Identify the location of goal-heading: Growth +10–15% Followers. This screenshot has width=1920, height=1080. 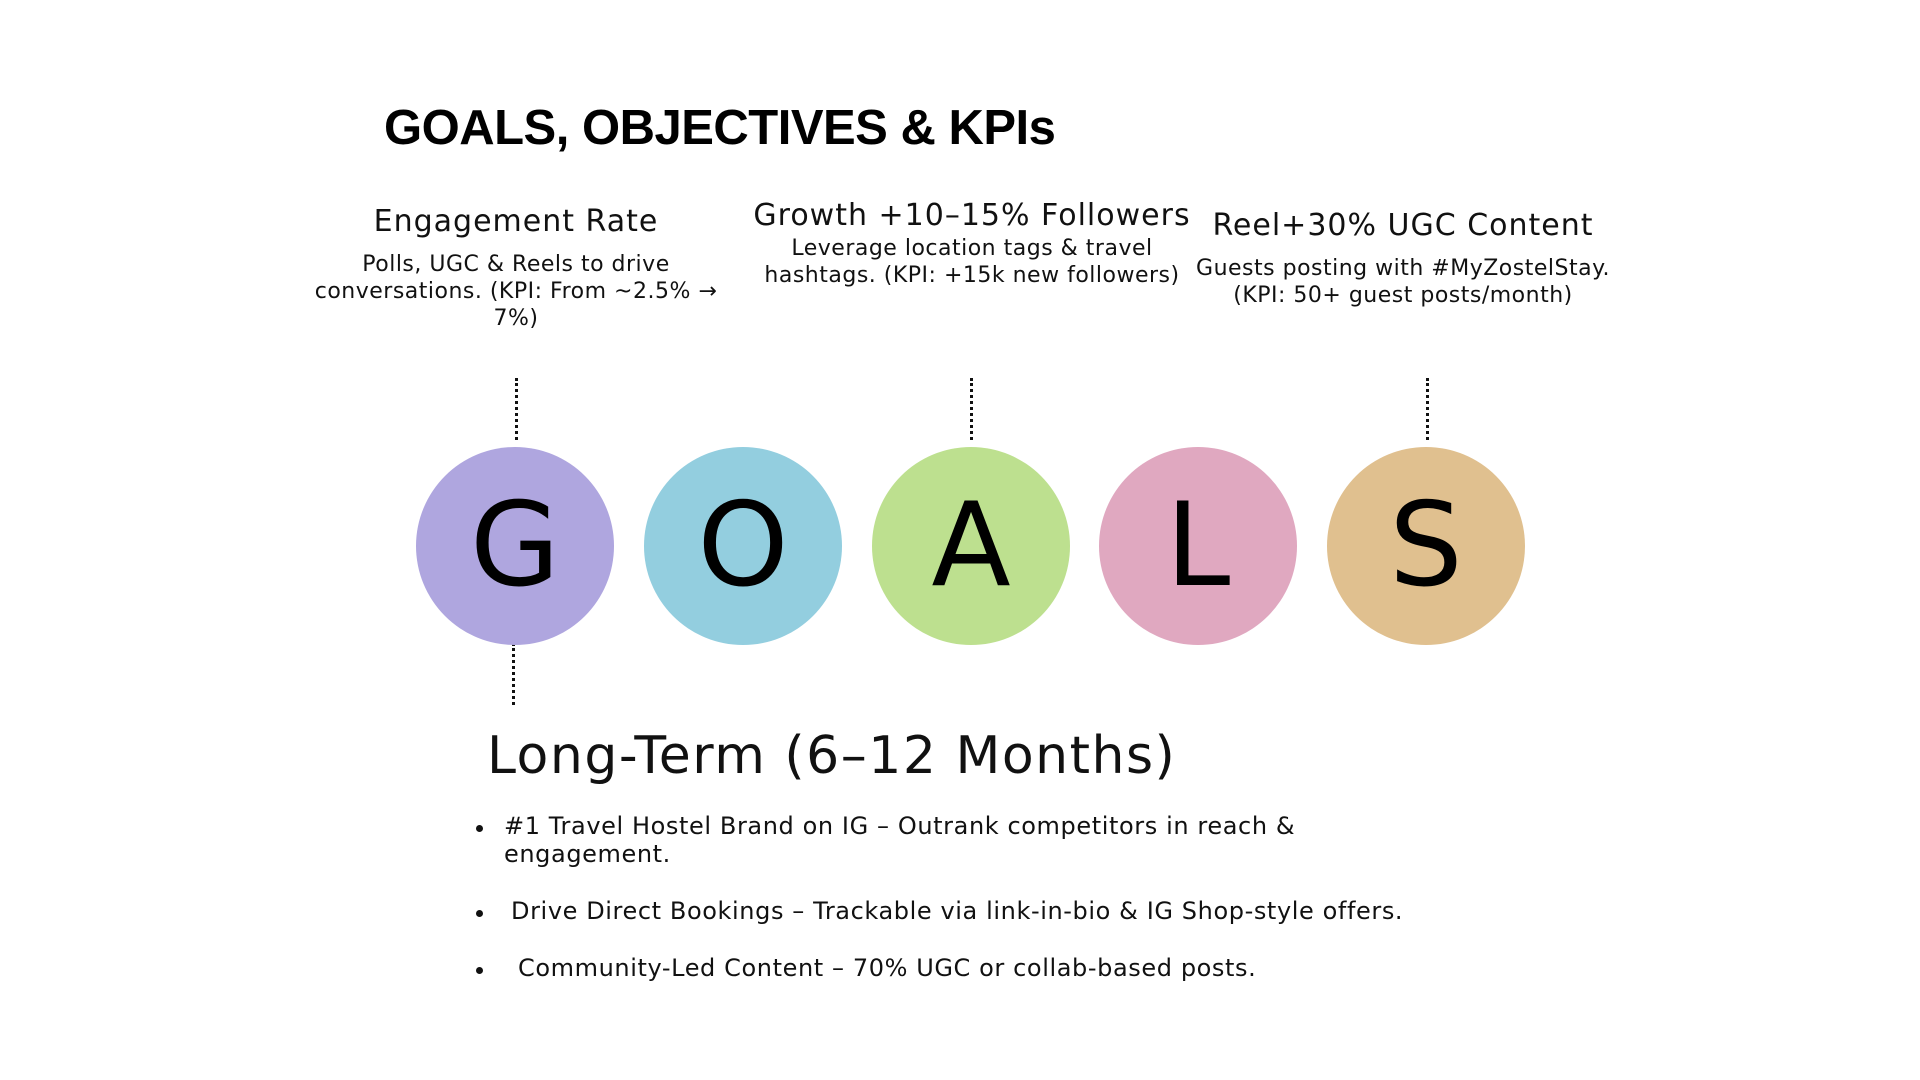
(972, 215).